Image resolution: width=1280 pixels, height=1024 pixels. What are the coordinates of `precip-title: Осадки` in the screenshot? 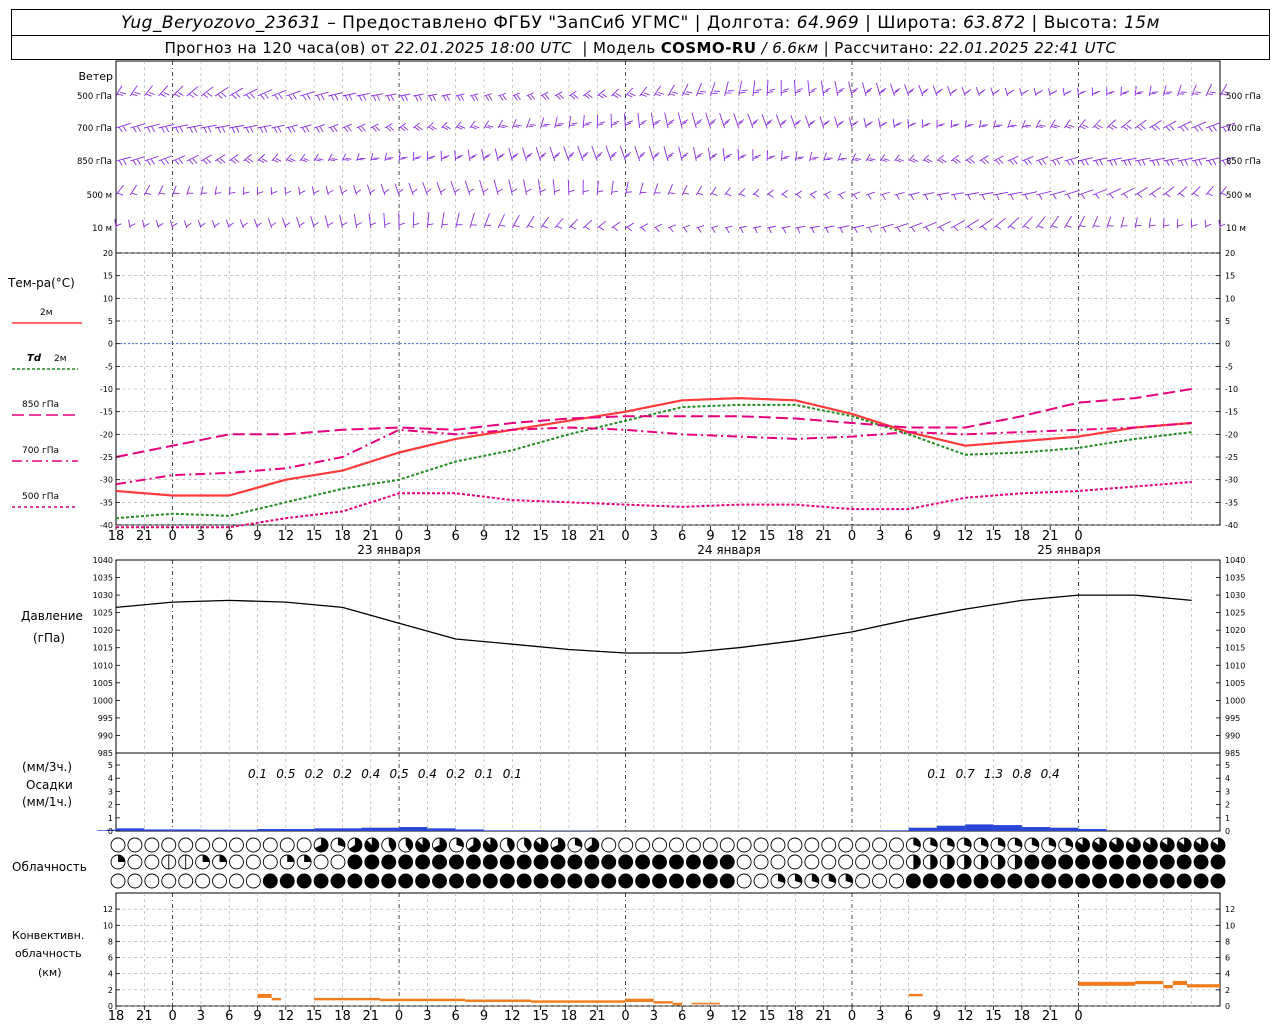 It's located at (49, 785).